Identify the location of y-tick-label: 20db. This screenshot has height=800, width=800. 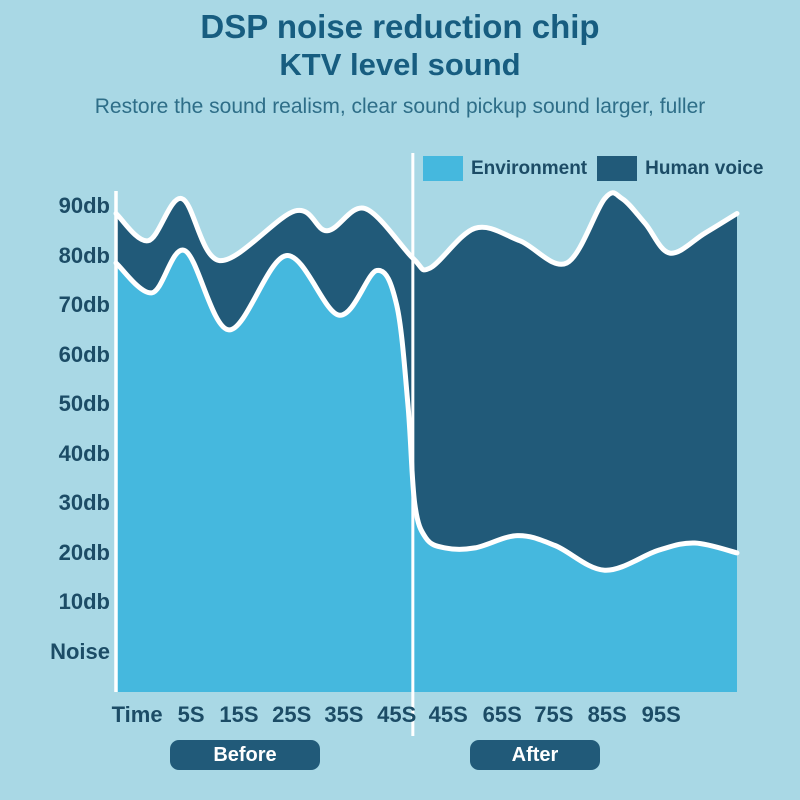
(84, 552).